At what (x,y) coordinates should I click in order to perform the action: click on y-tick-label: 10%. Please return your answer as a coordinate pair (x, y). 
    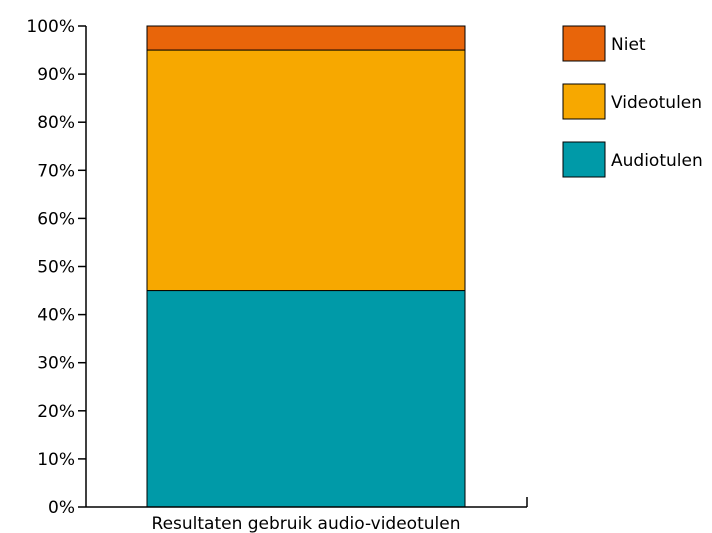
    Looking at the image, I should click on (56, 460).